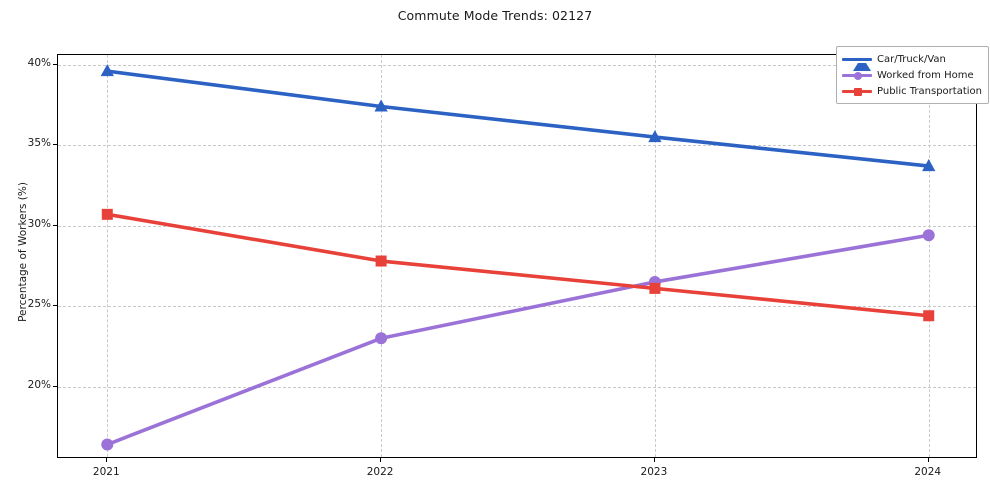 This screenshot has height=490, width=990. I want to click on legend-marker-square-icon, so click(858, 91).